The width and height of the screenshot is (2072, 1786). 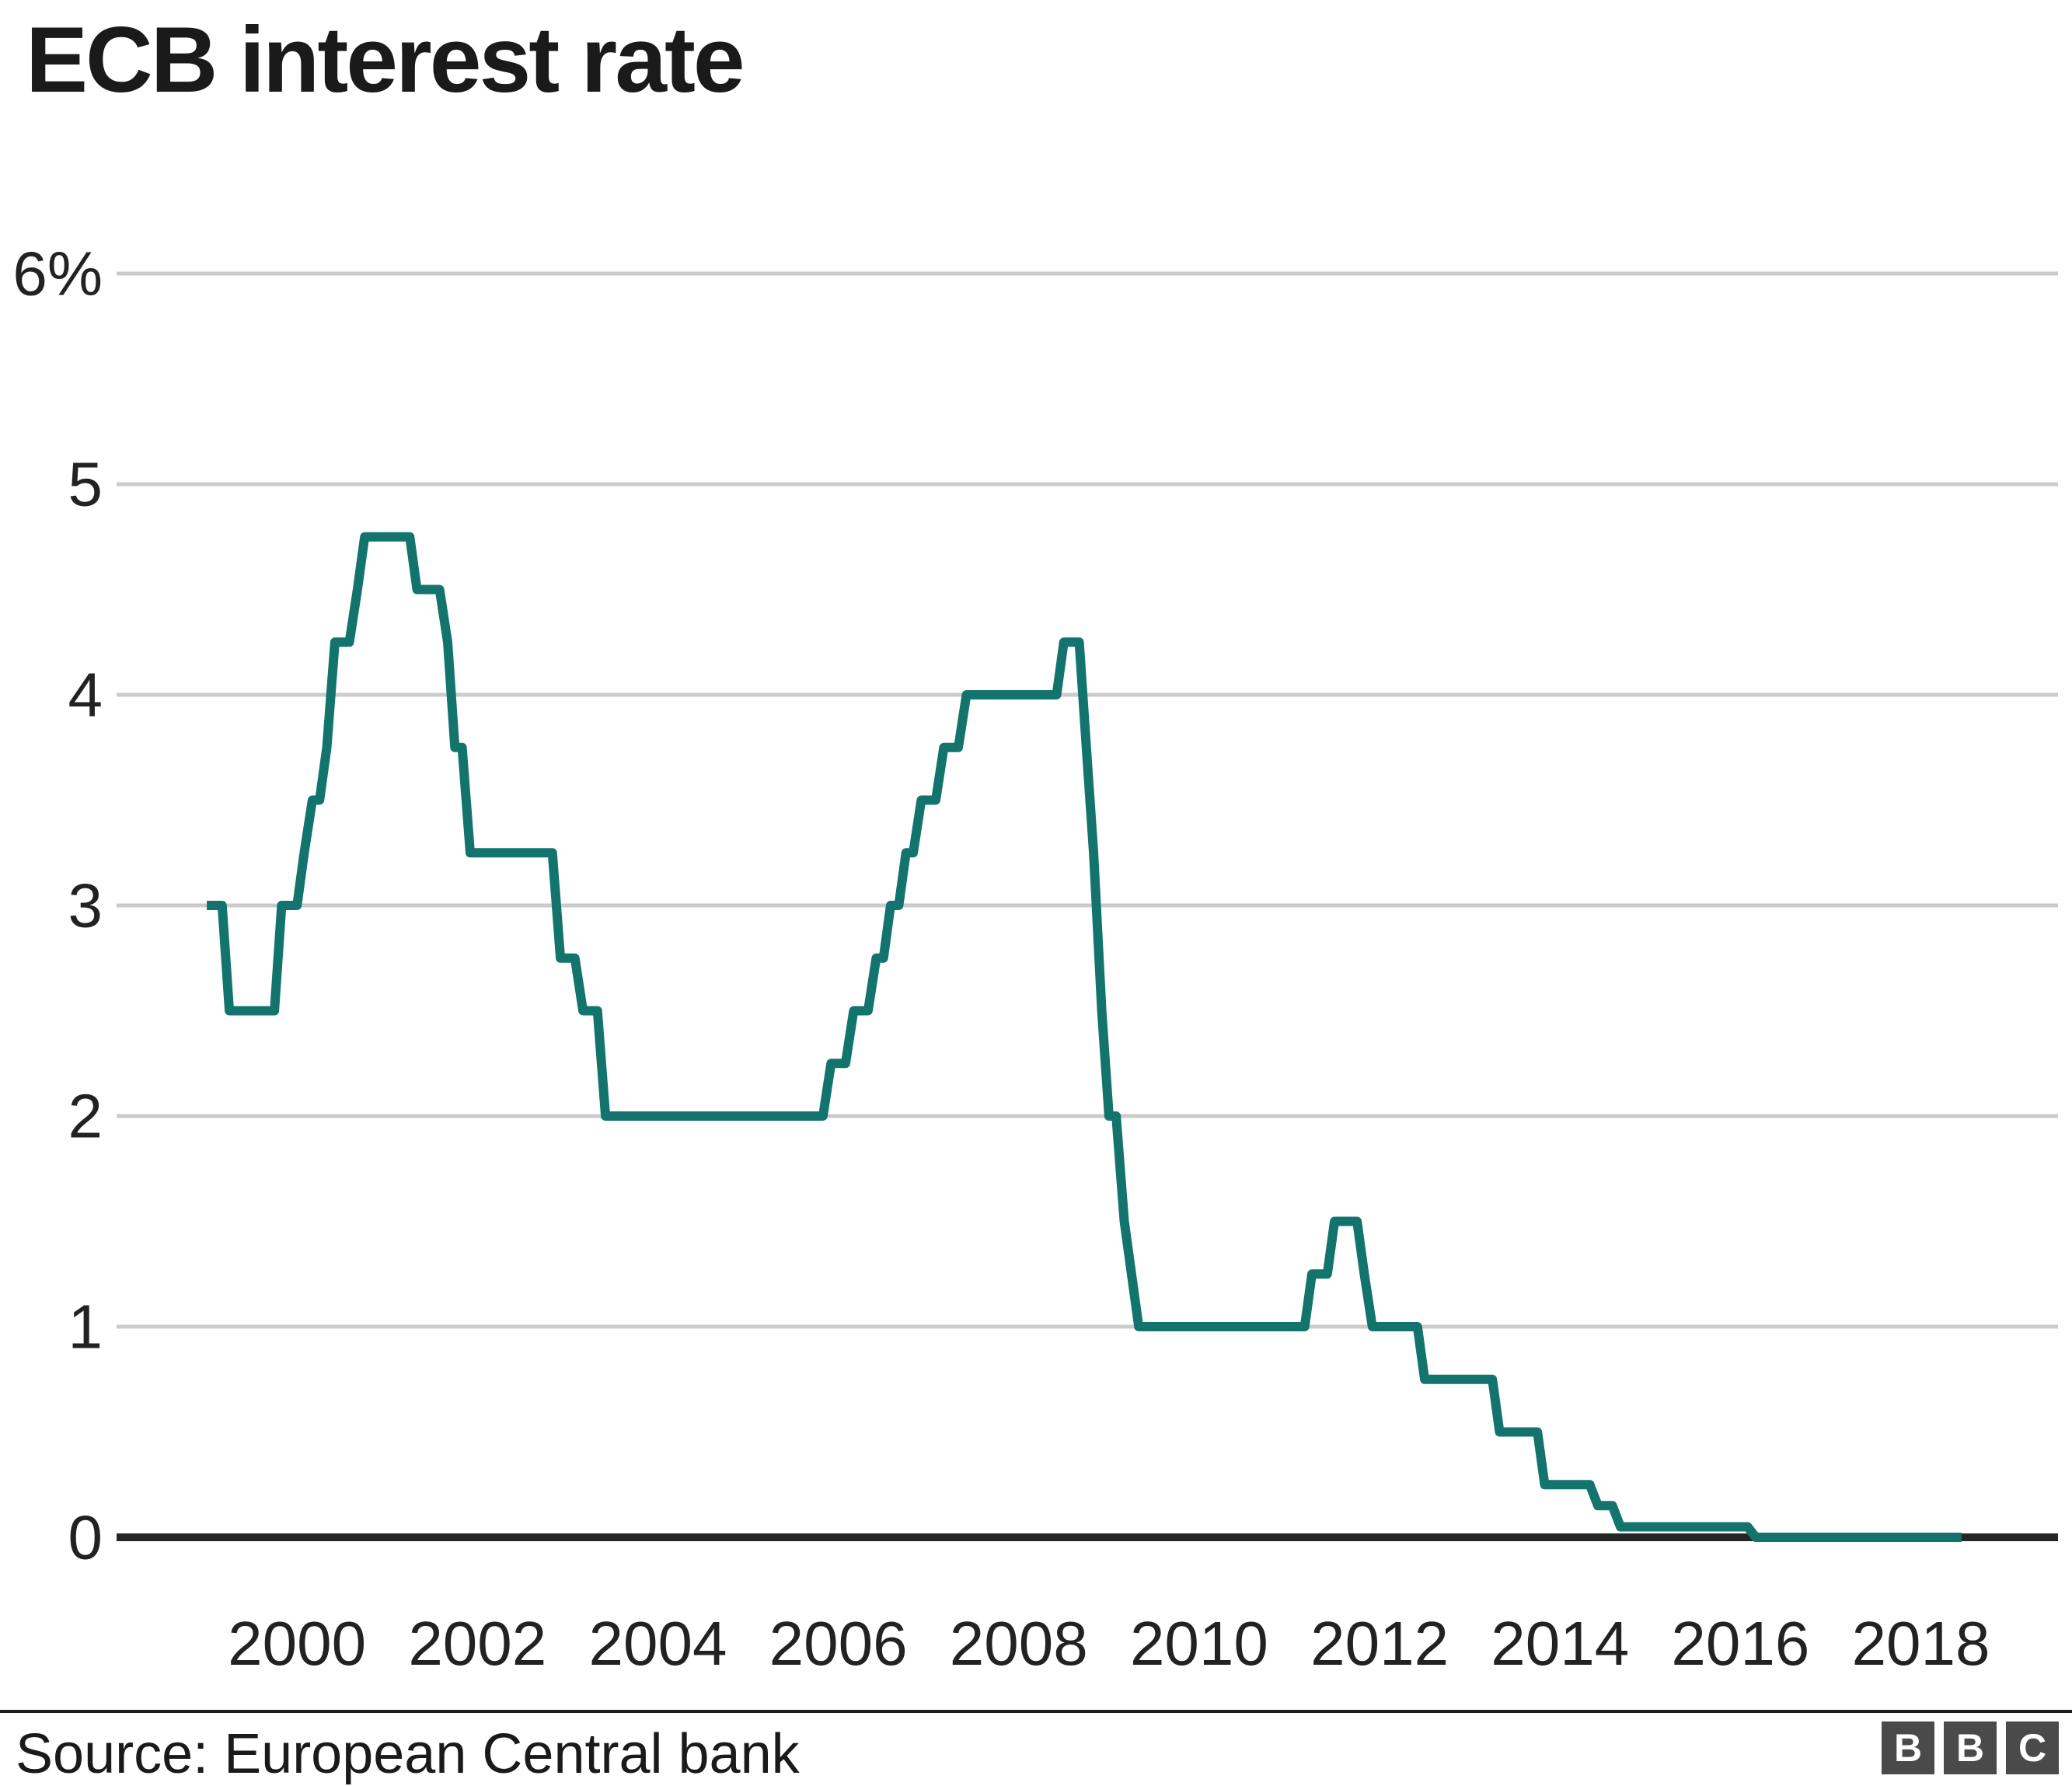 What do you see at coordinates (2032, 1747) in the screenshot?
I see `bbc-logo-letter: C` at bounding box center [2032, 1747].